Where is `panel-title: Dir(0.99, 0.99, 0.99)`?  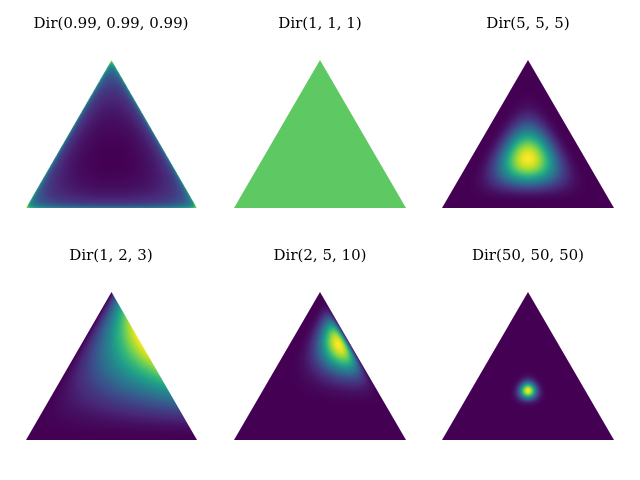
panel-title: Dir(0.99, 0.99, 0.99) is located at coordinates (111, 23).